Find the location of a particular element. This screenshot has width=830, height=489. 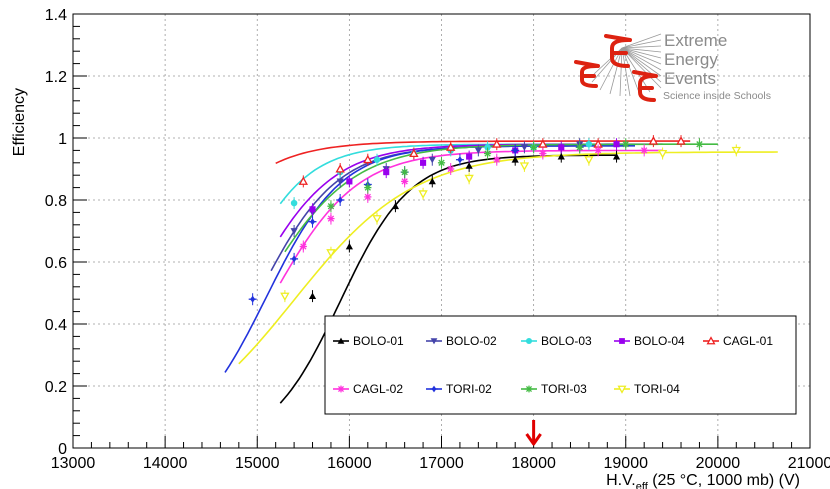

y-tick-label: 1.4 is located at coordinates (56, 15).